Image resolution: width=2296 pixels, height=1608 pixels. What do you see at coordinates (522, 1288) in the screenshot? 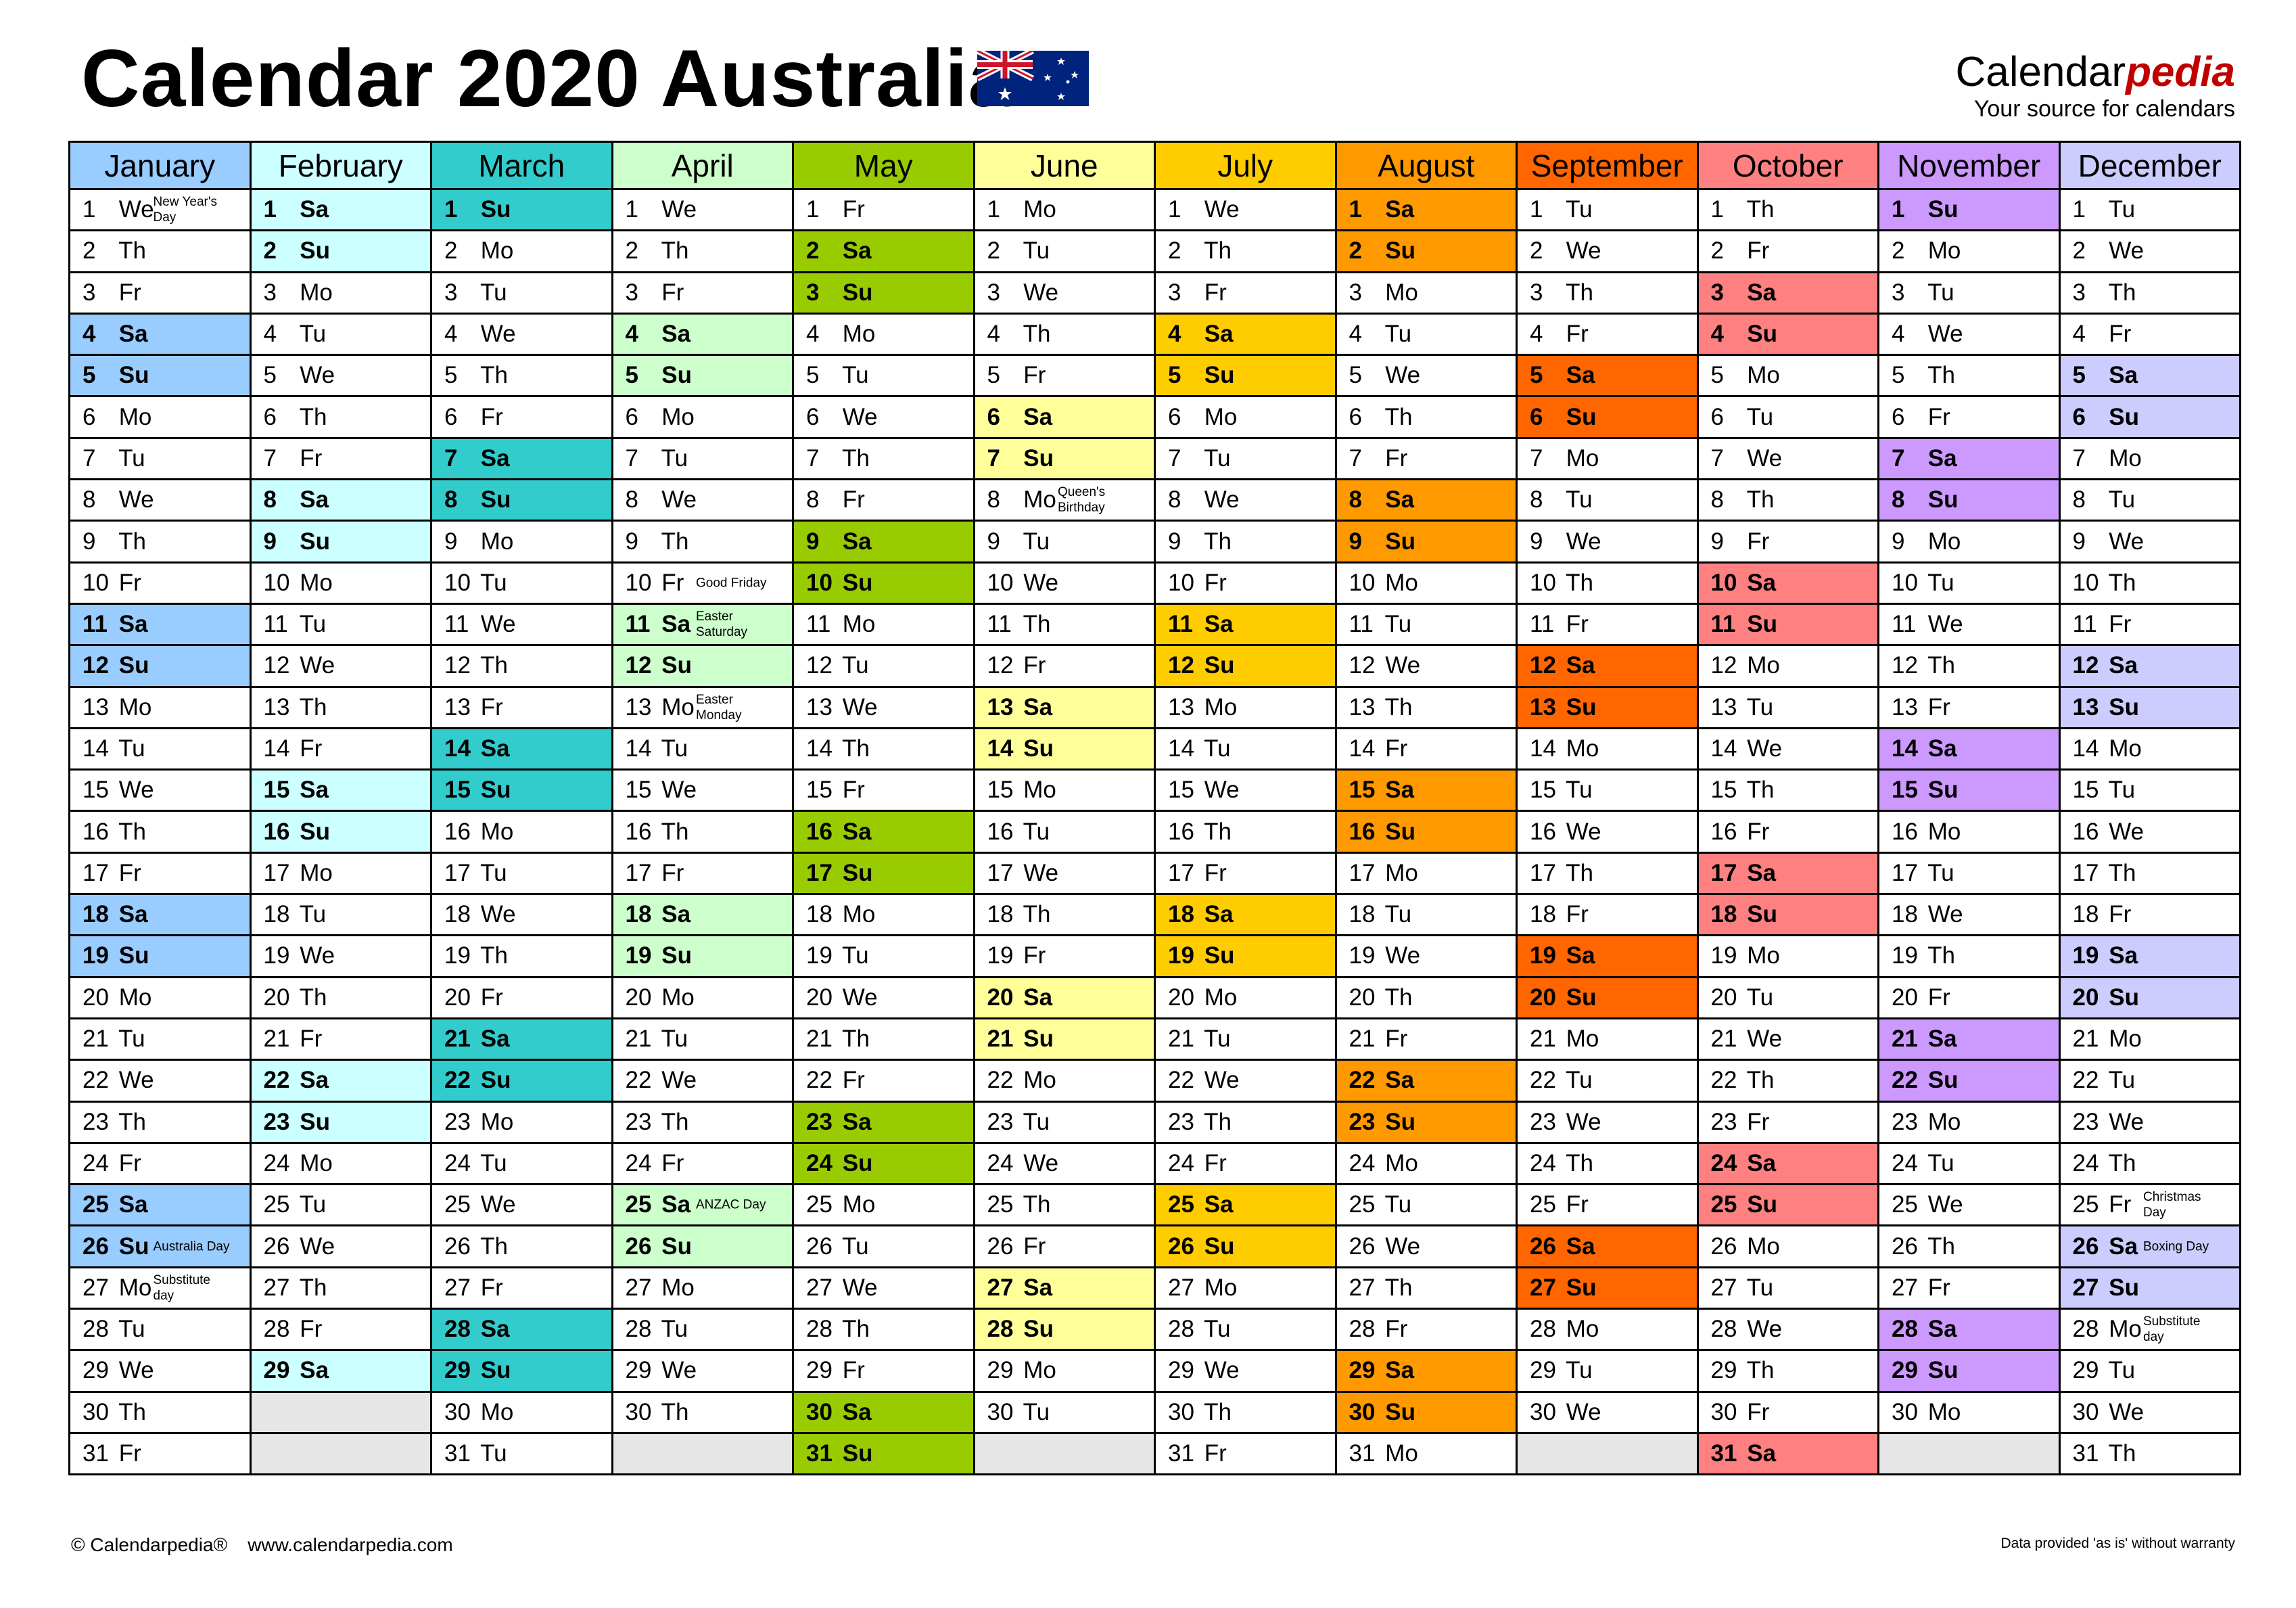
I see `day-cell: 27 Fr` at bounding box center [522, 1288].